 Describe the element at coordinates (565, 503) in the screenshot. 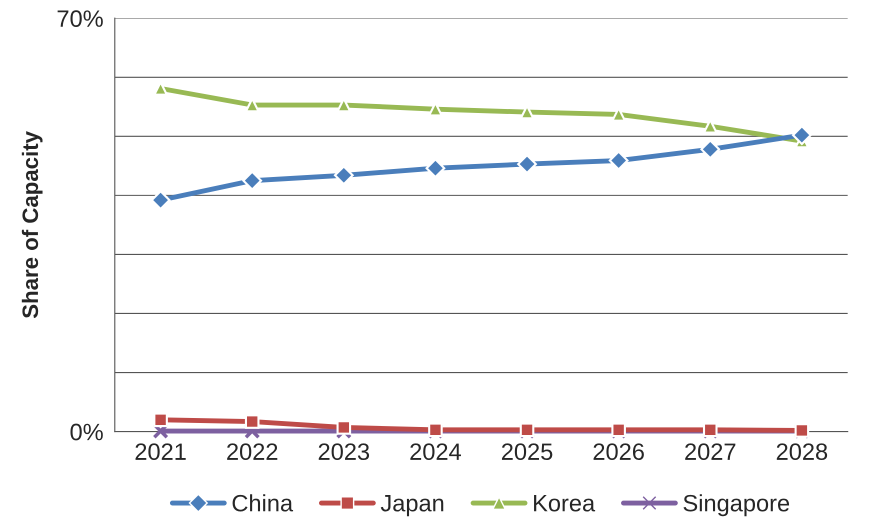

I see `legend-label: Korea` at that location.